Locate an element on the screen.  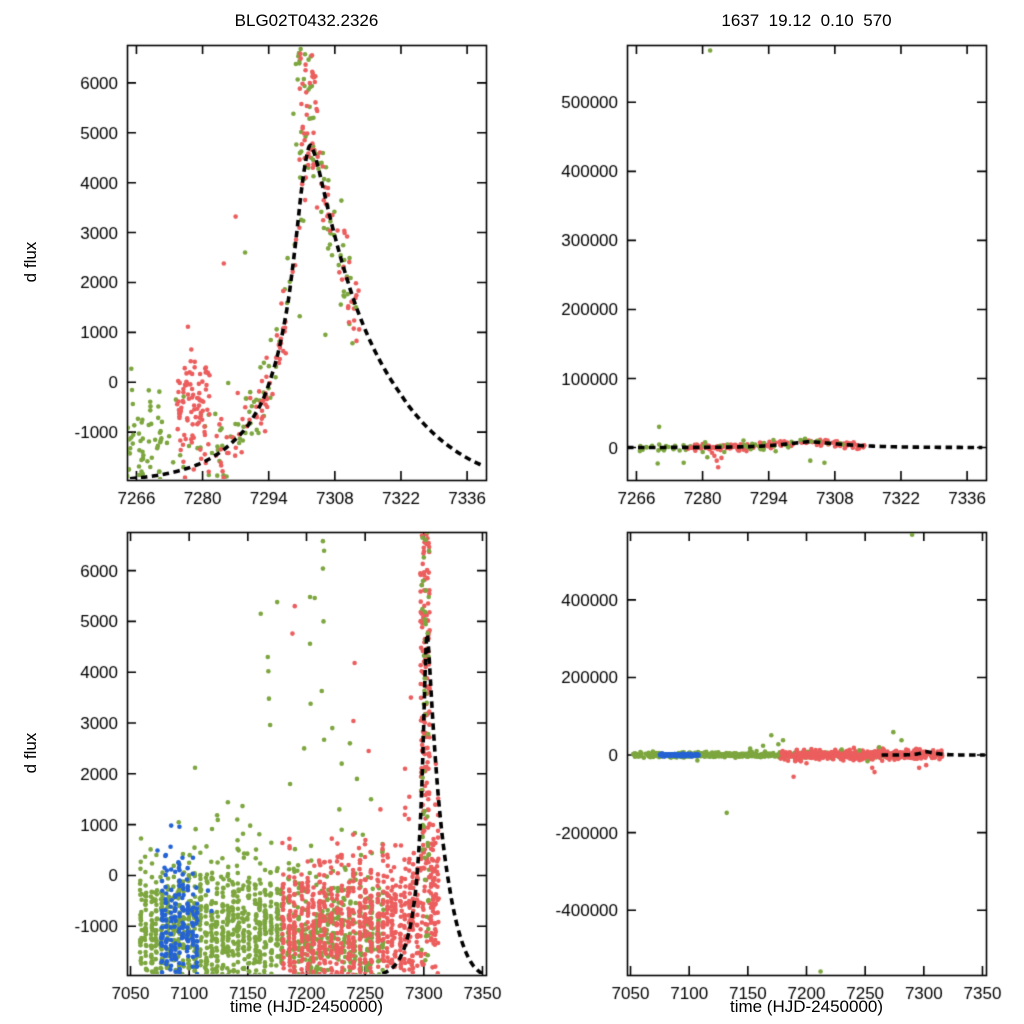
fit-parameters-title: 1637 19.12 0.10 570 is located at coordinates (806, 20).